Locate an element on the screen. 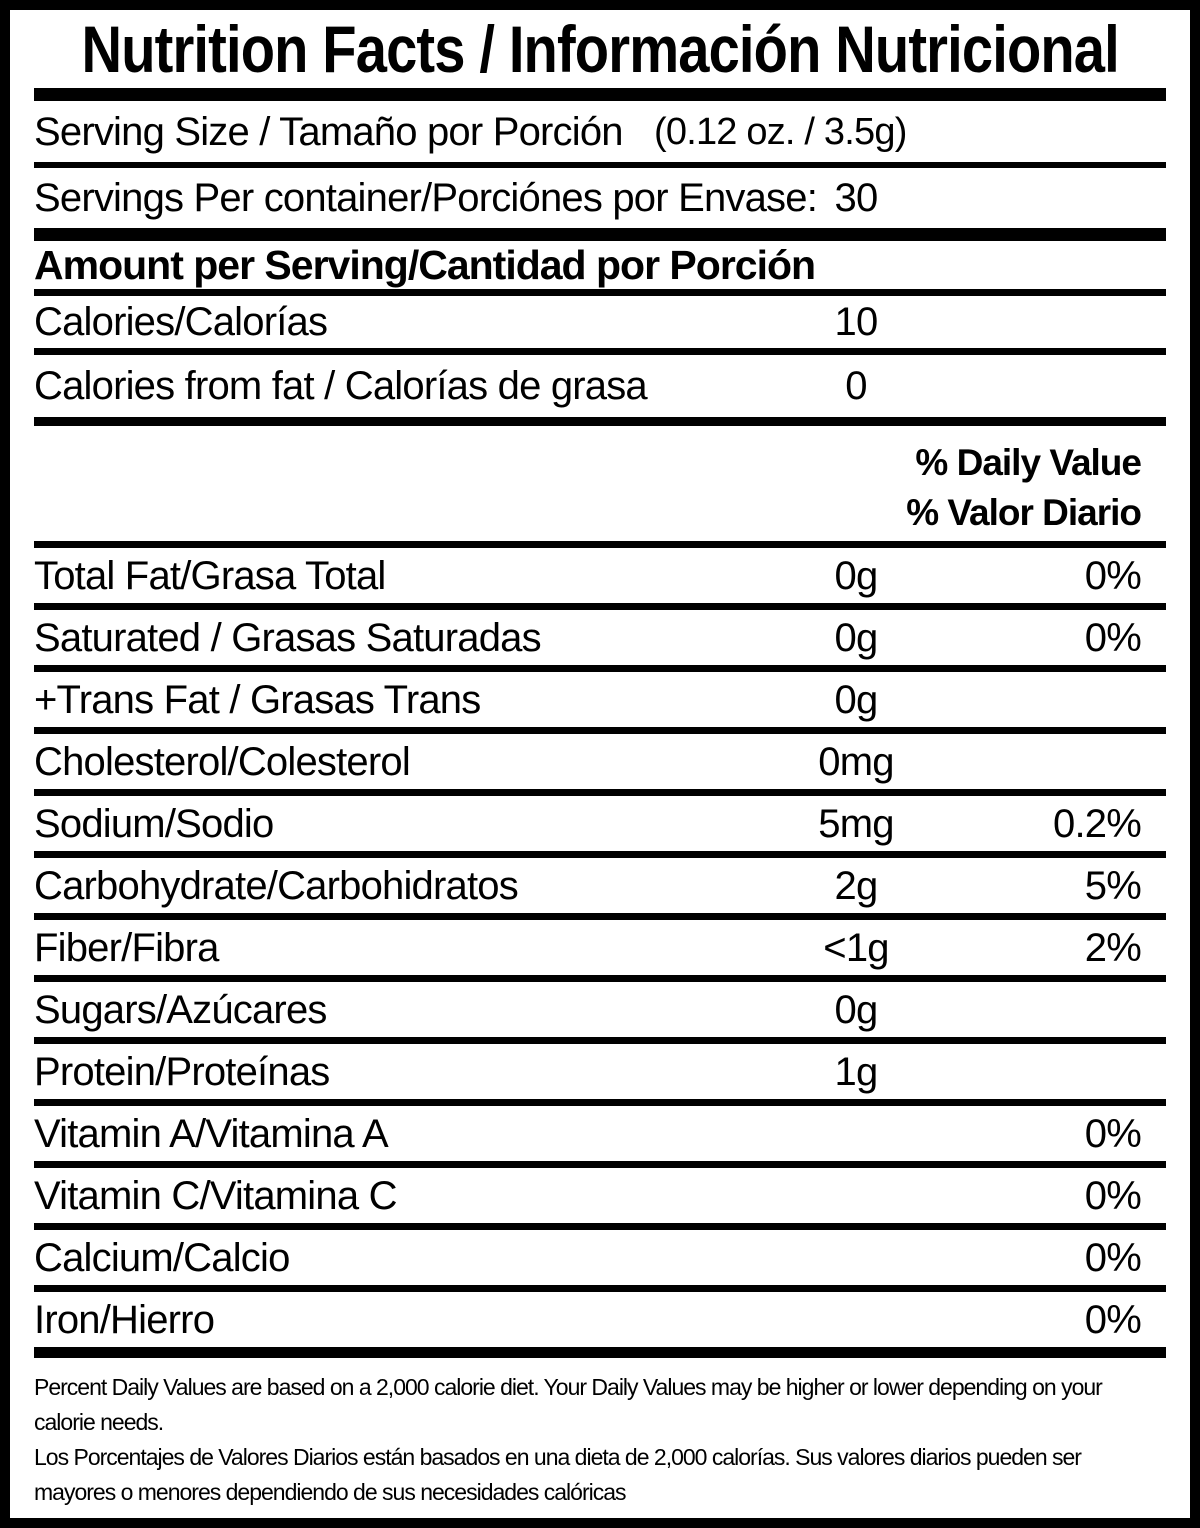 This screenshot has height=1528, width=1200. daily-value-header-block: % Daily Value % Valor Diario is located at coordinates (600, 483).